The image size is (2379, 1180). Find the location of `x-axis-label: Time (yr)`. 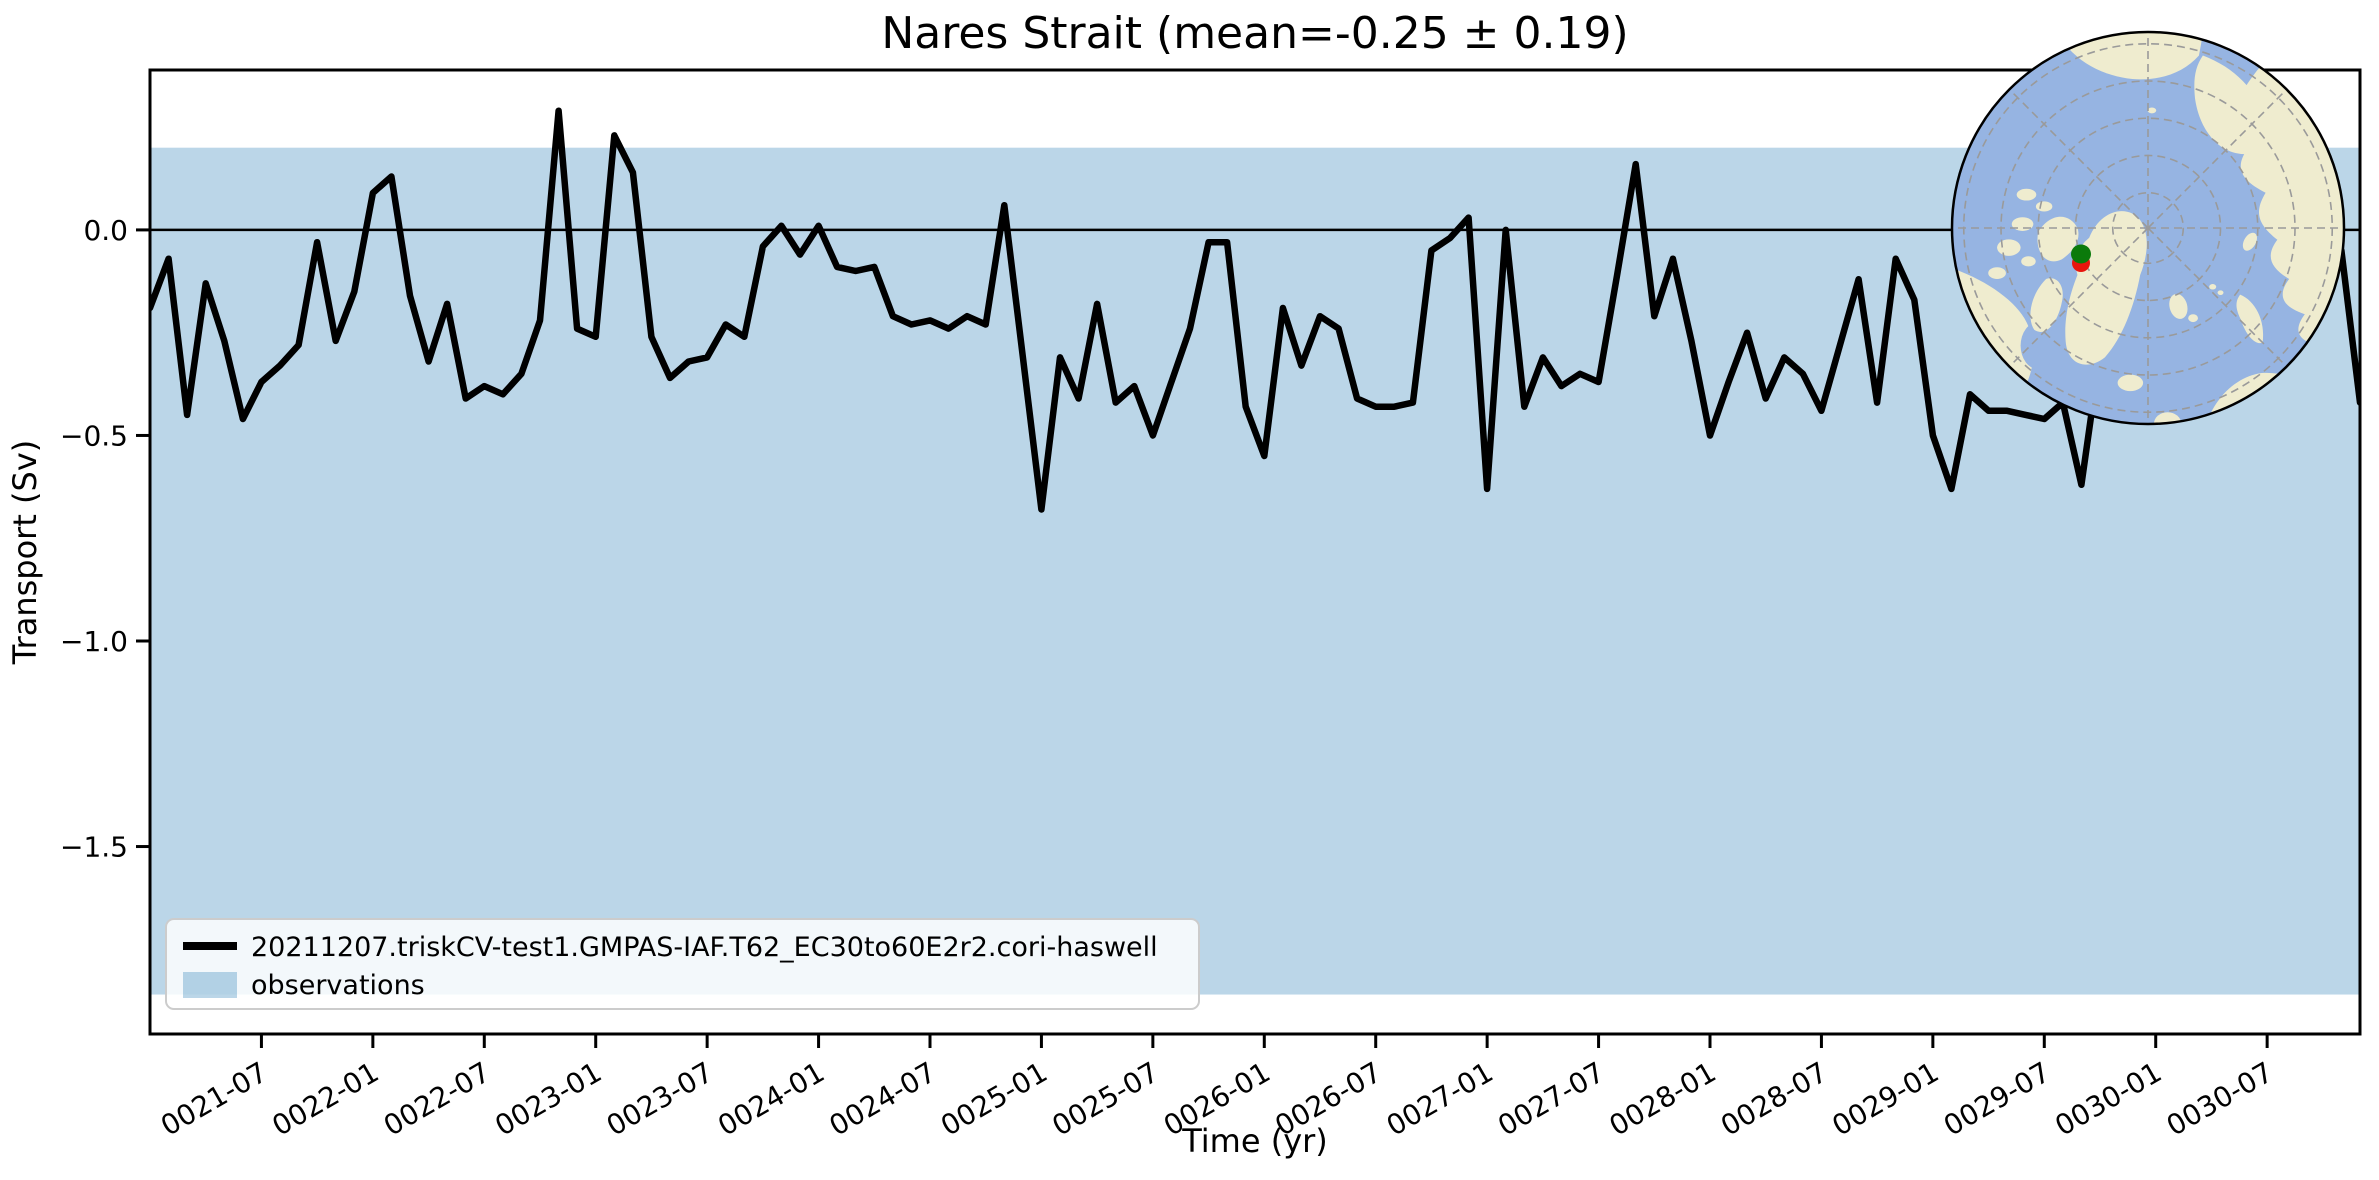

x-axis-label: Time (yr) is located at coordinates (1254, 1141).